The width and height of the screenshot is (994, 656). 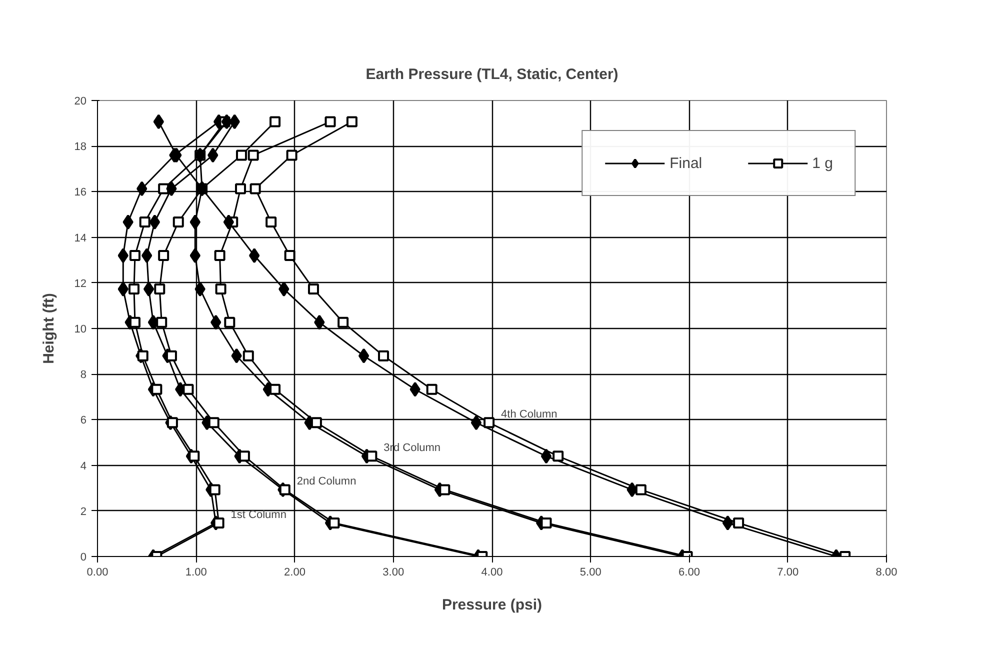 What do you see at coordinates (887, 572) in the screenshot?
I see `x-tick-label: 8.00` at bounding box center [887, 572].